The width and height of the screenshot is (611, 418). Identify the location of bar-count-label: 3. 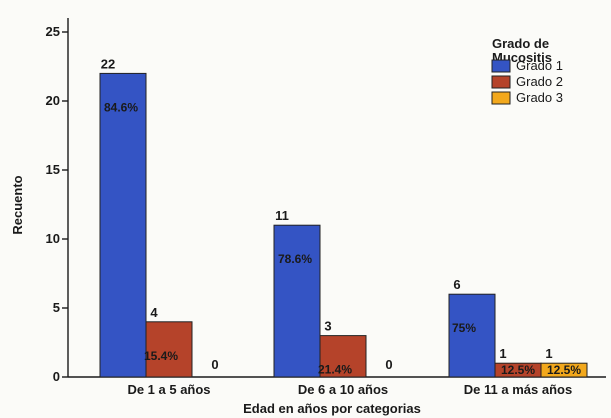
(327, 326).